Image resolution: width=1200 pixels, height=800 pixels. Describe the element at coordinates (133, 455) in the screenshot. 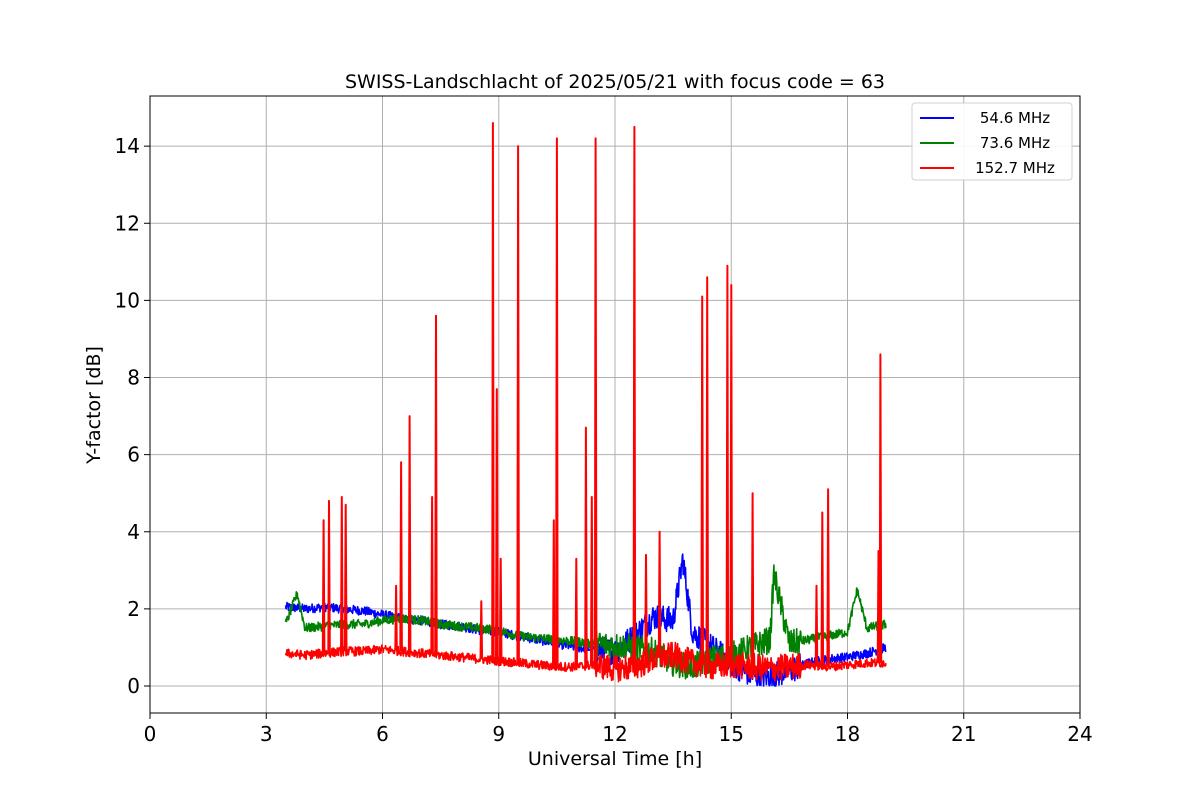

I see `y-tick-label: 6` at that location.